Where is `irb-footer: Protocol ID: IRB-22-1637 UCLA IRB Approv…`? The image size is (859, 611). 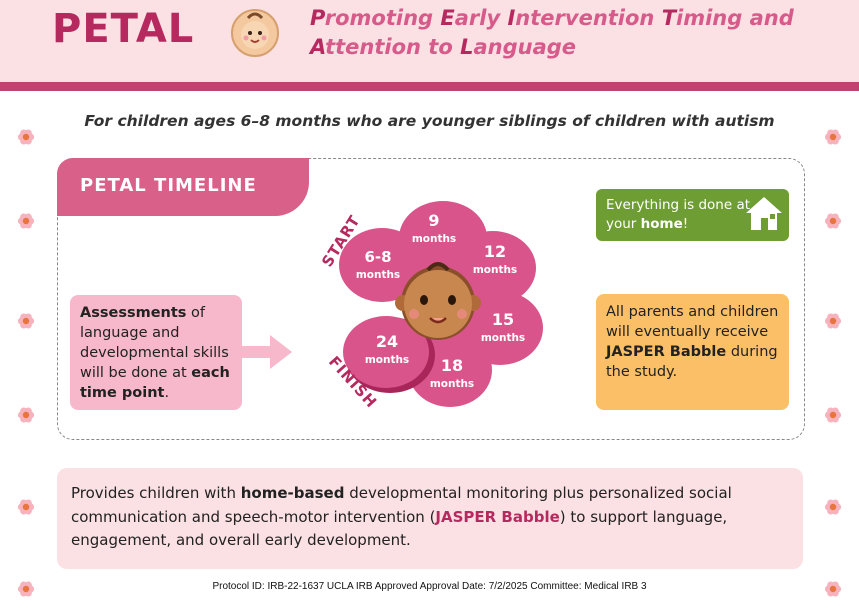
irb-footer: Protocol ID: IRB-22-1637 UCLA IRB Approv… is located at coordinates (429, 586).